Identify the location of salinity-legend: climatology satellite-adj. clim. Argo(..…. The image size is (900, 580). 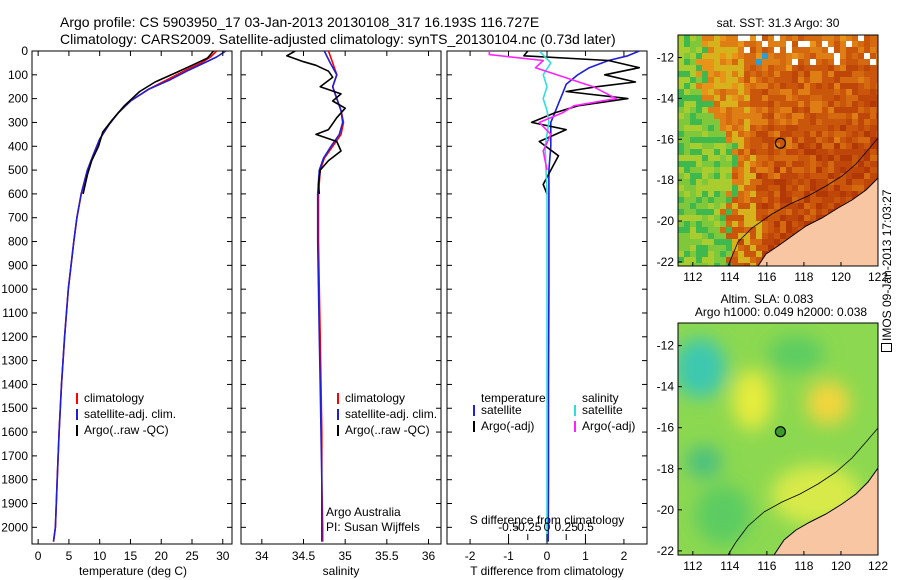
(387, 414).